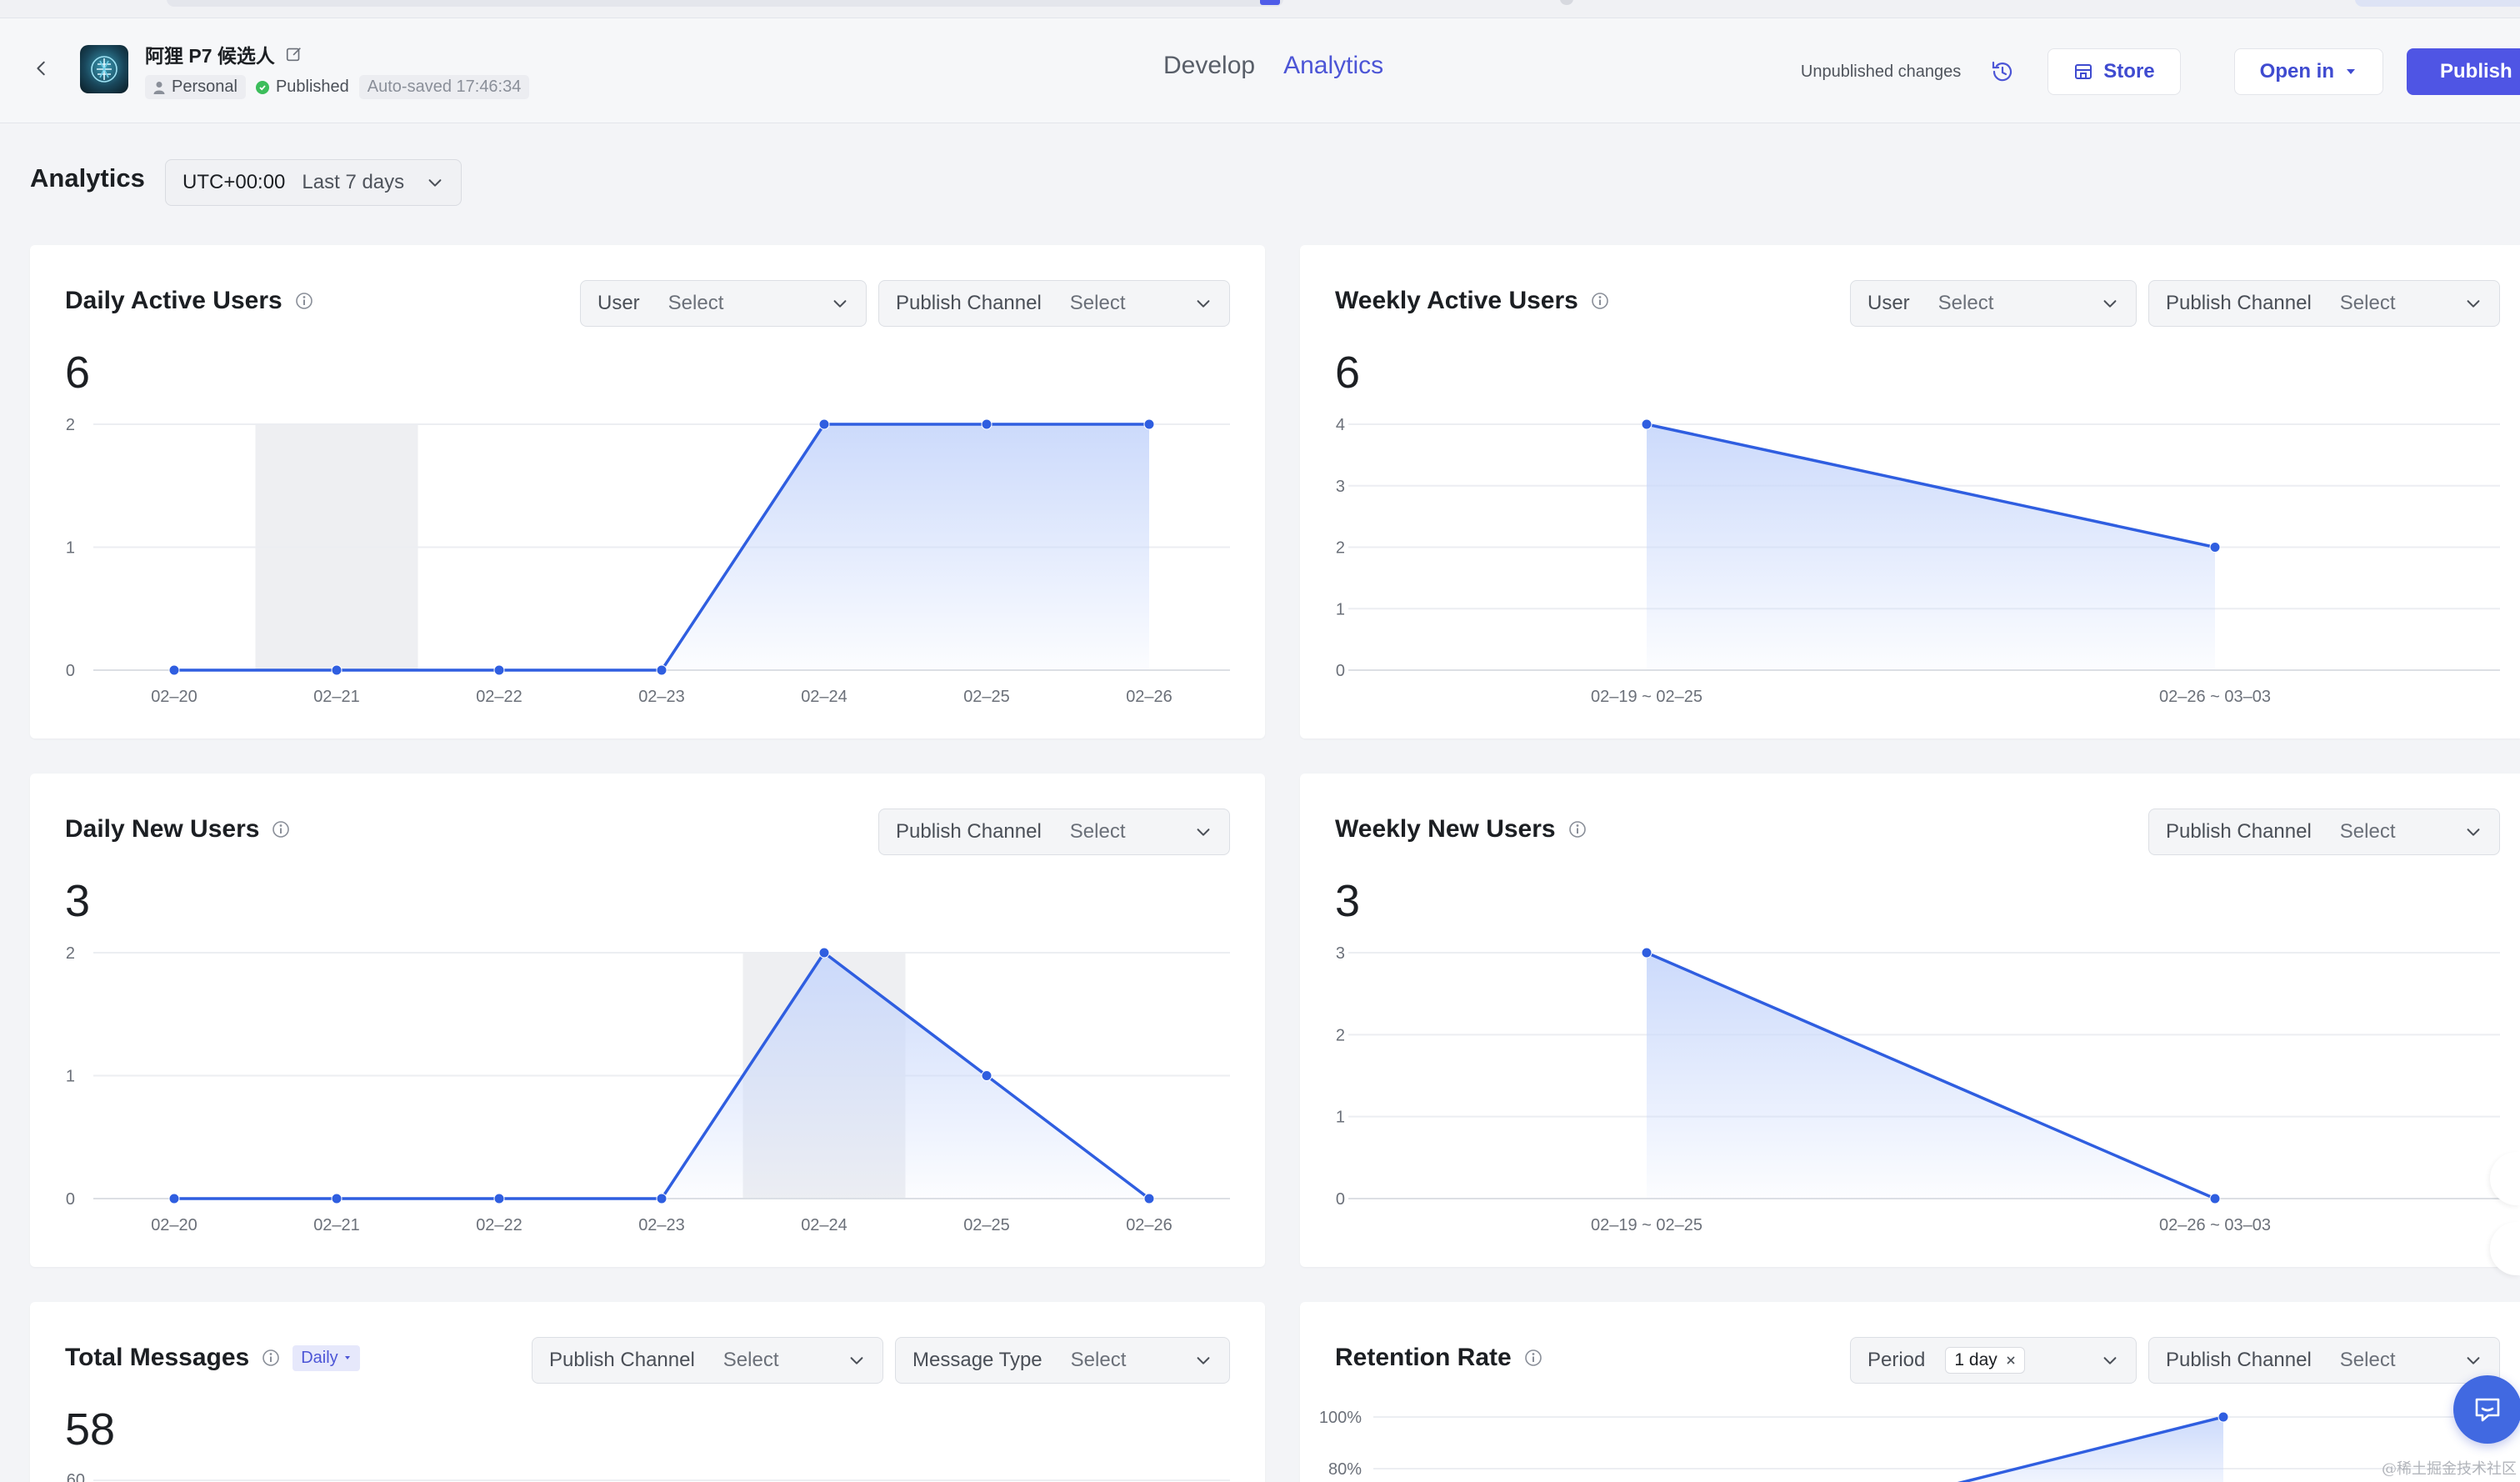 Image resolution: width=2520 pixels, height=1482 pixels. Describe the element at coordinates (159, 87) in the screenshot. I see `person-icon` at that location.